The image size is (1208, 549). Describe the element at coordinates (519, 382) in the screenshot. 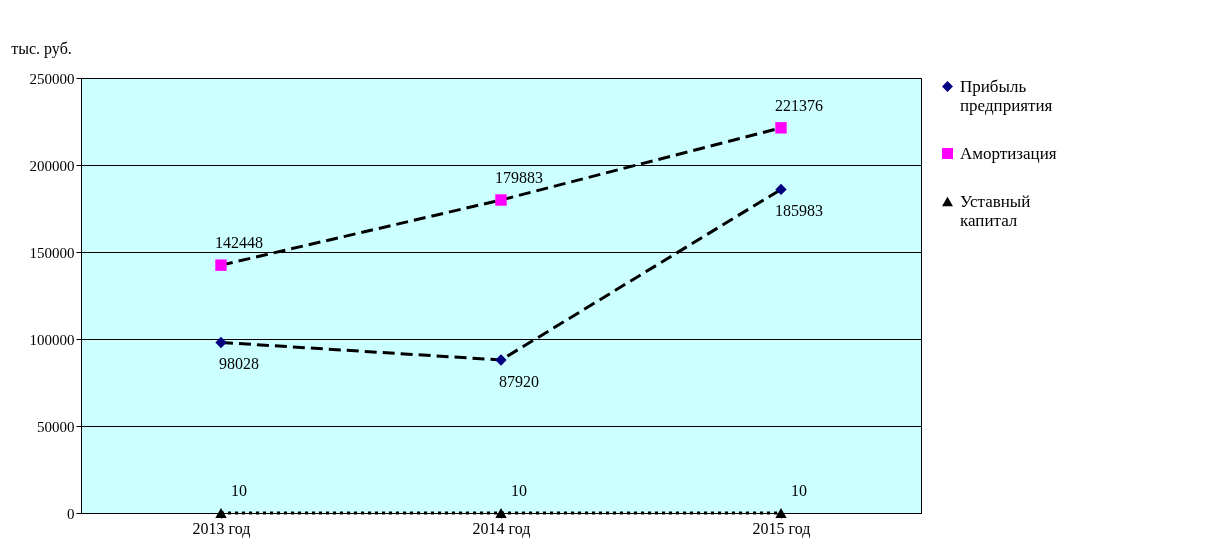

I see `data-label: 87920` at that location.